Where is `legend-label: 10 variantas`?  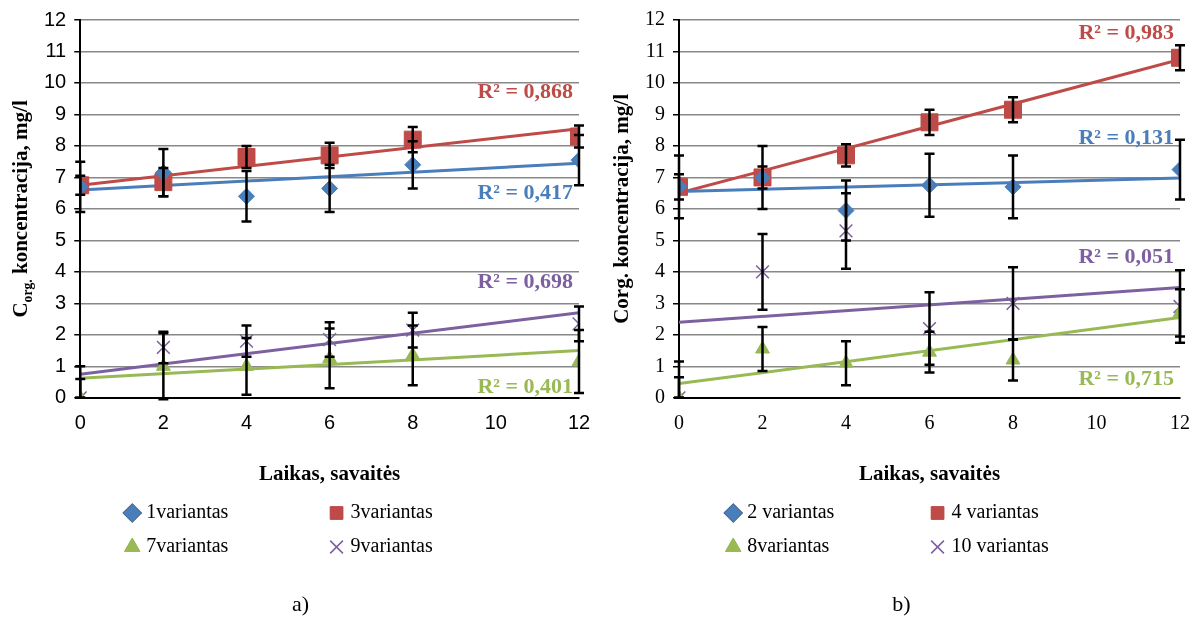 legend-label: 10 variantas is located at coordinates (1000, 545).